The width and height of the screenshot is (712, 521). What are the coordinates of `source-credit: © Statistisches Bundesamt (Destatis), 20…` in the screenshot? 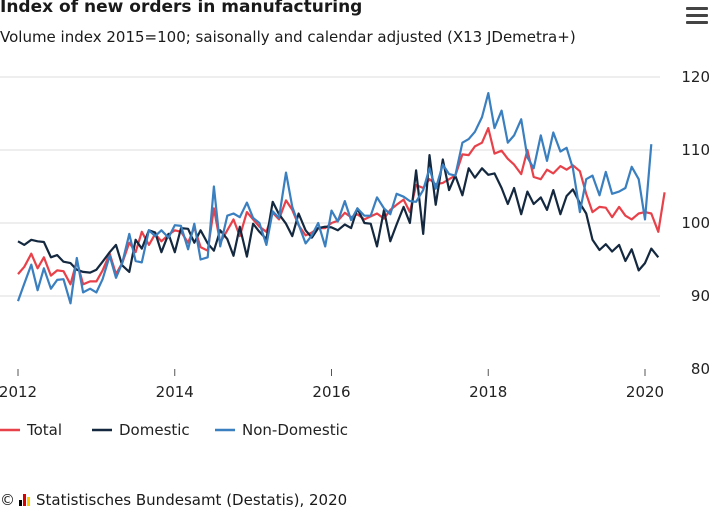 It's located at (173, 500).